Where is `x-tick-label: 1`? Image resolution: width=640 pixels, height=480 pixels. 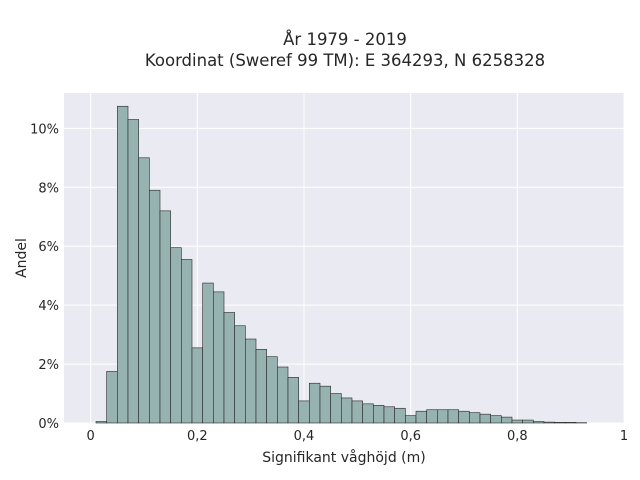 x-tick-label: 1 is located at coordinates (624, 436).